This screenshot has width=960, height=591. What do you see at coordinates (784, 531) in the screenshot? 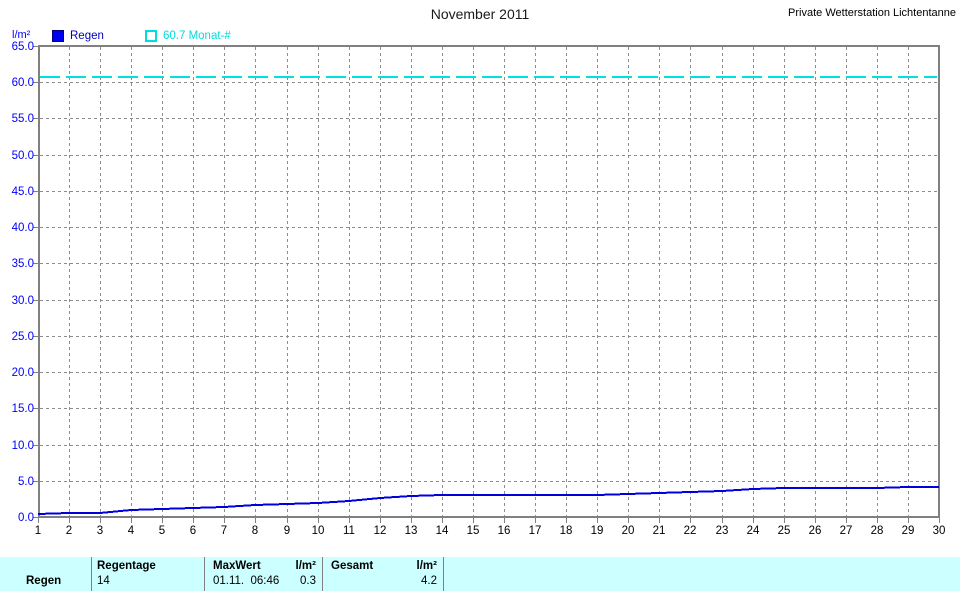
I see `x-tick-label: 25` at bounding box center [784, 531].